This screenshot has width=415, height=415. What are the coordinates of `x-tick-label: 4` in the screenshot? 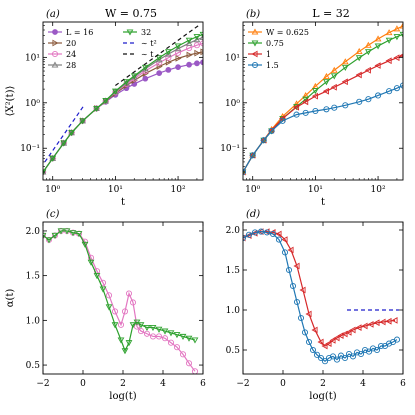 It's located at (363, 384).